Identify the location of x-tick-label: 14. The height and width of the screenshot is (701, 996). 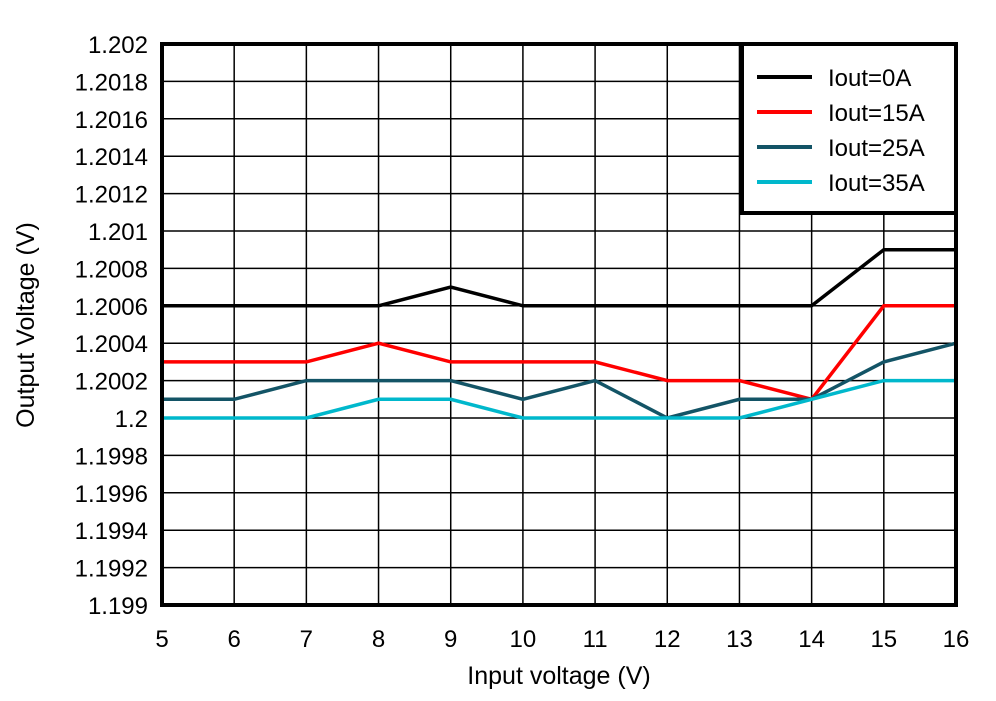
(811, 639).